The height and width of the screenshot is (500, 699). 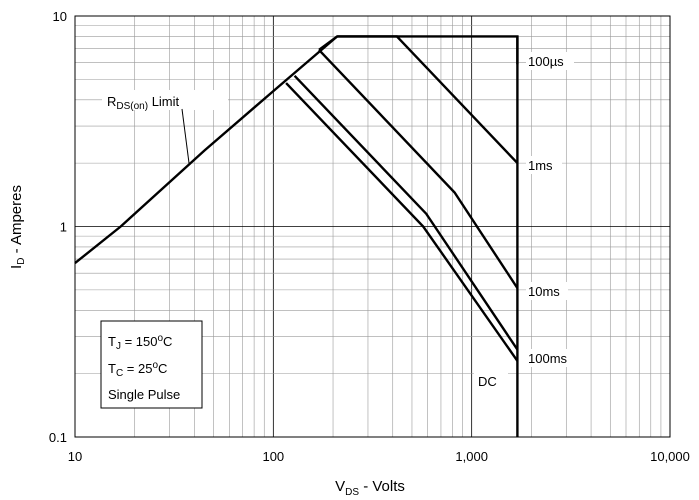 I want to click on x-tick-label: 1,000, so click(x=471, y=456).